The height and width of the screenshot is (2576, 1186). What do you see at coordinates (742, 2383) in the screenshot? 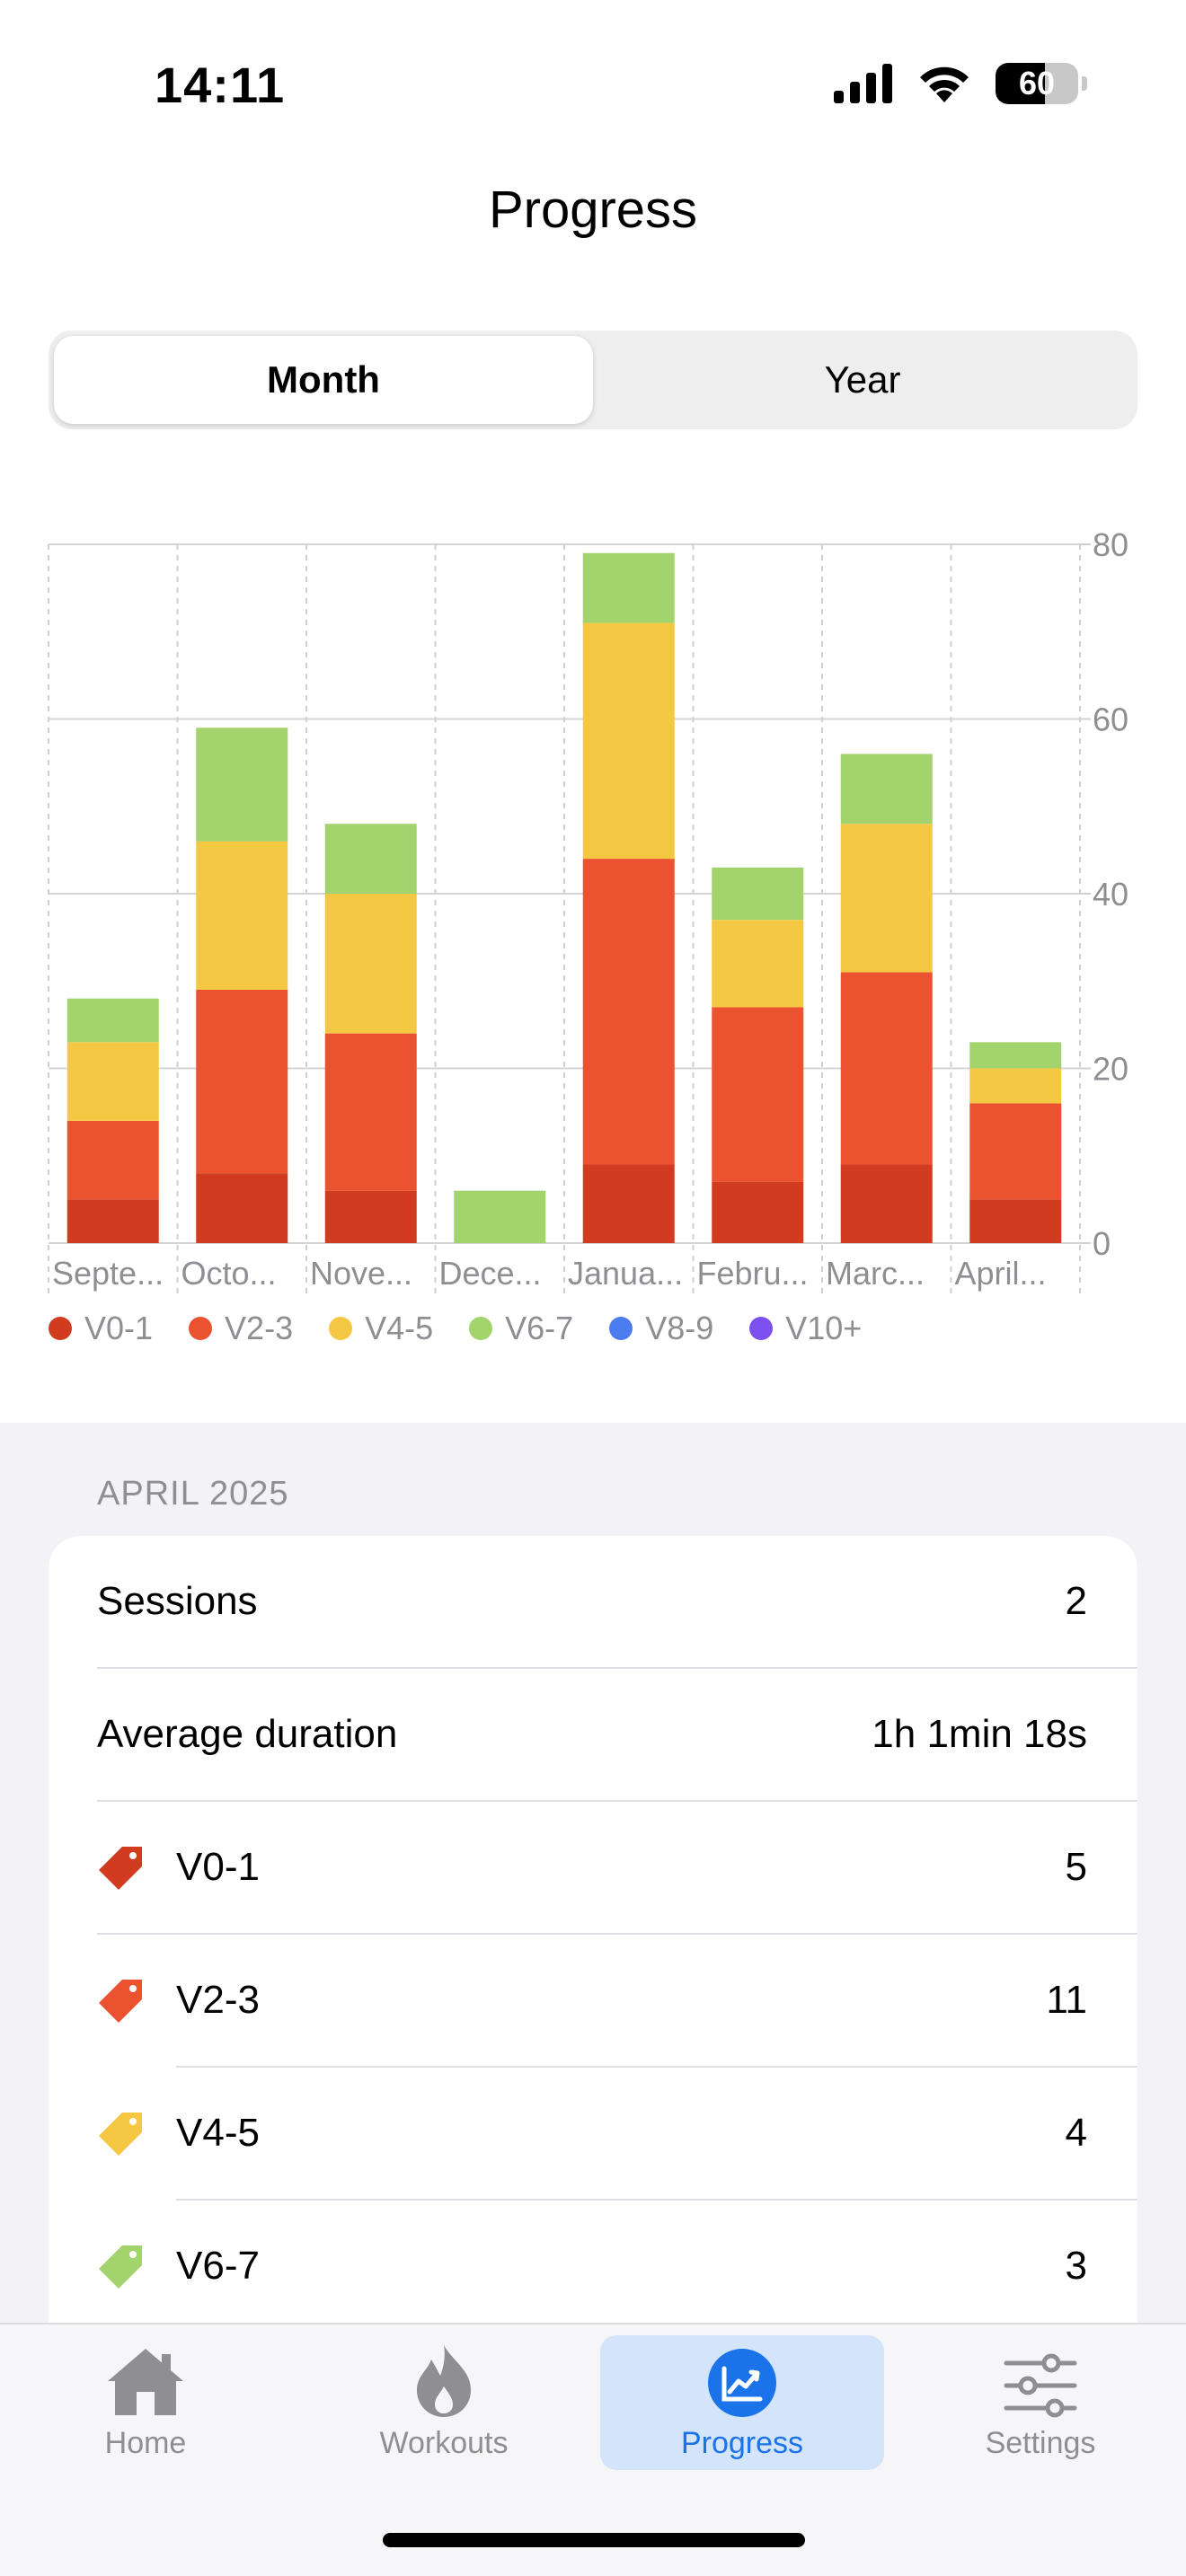
I see `chart-icon` at bounding box center [742, 2383].